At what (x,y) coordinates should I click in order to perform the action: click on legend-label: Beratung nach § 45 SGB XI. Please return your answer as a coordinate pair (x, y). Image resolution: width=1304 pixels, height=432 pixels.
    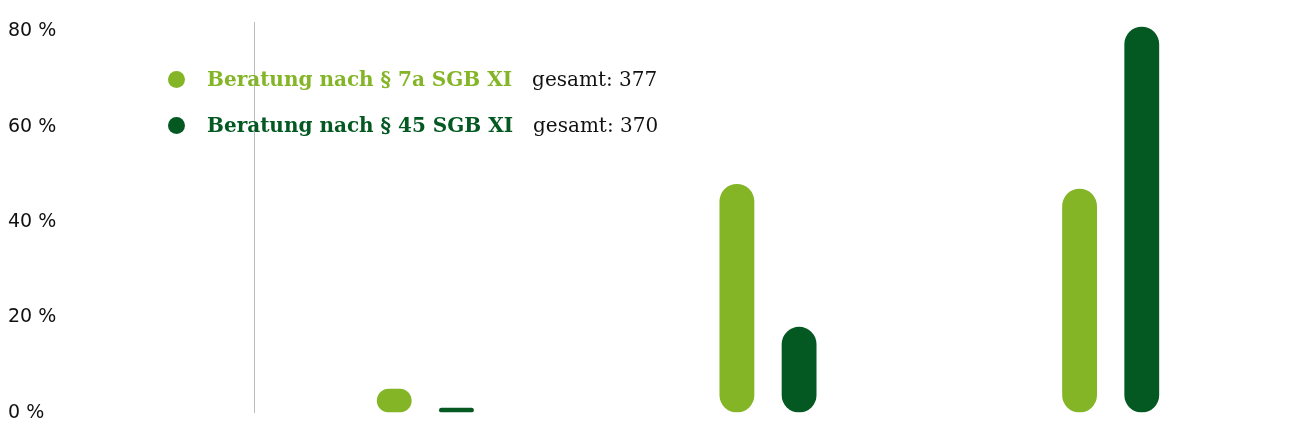
    Looking at the image, I should click on (360, 125).